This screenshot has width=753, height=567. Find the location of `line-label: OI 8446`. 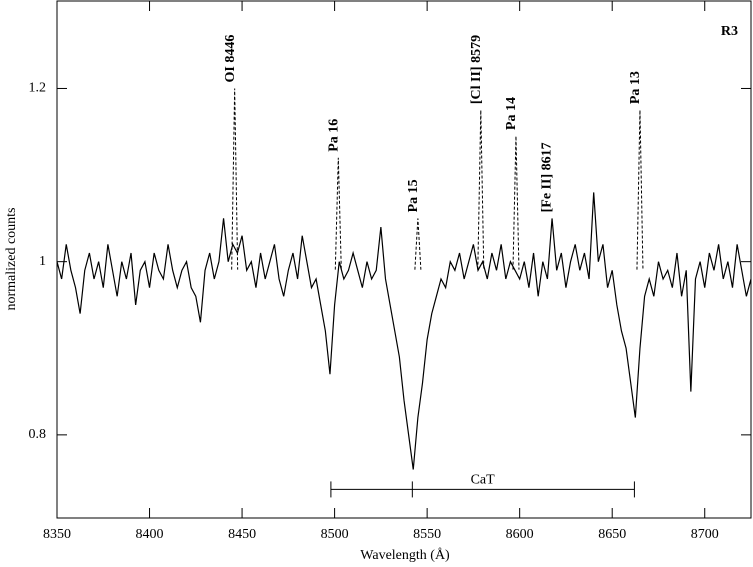

line-label: OI 8446 is located at coordinates (230, 59).